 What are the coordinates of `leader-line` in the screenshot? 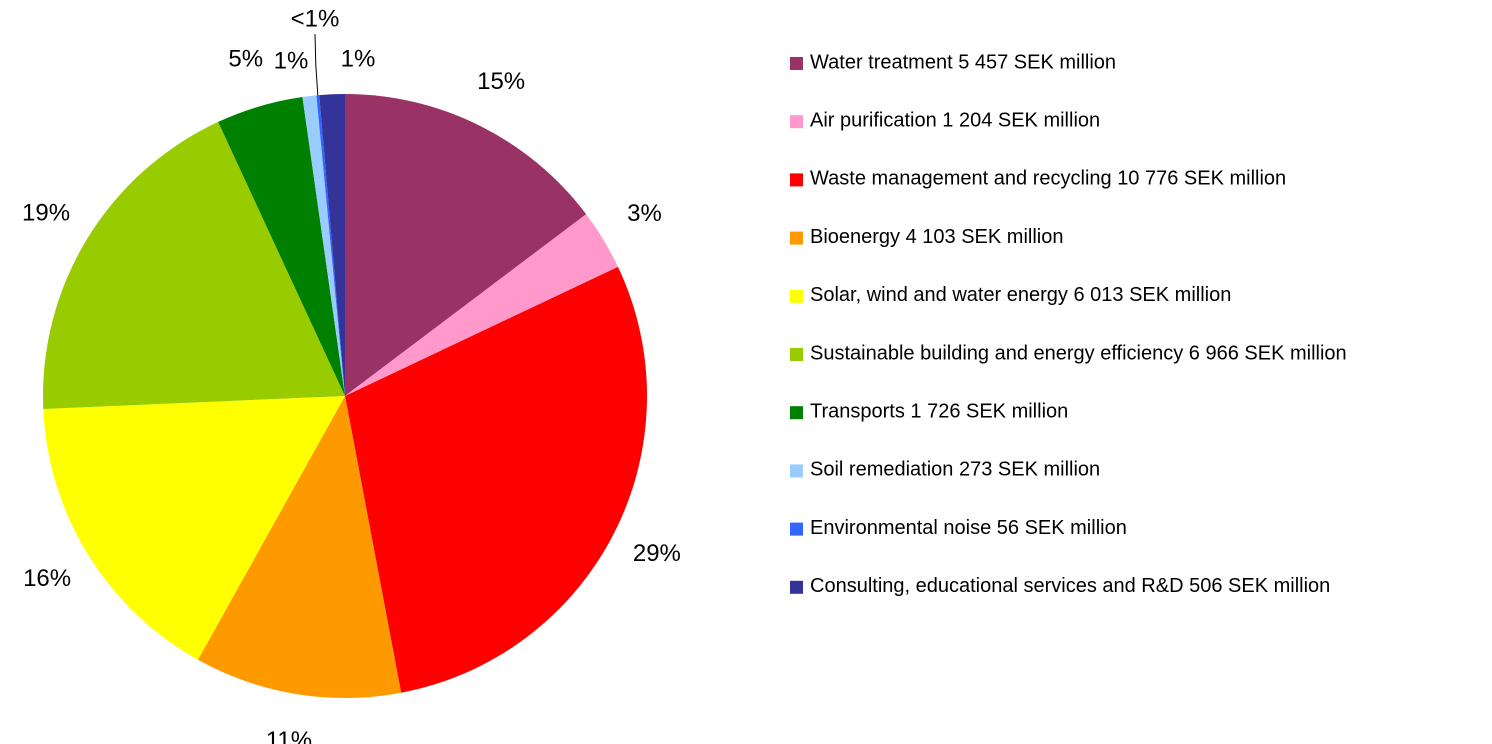 It's located at (316, 64).